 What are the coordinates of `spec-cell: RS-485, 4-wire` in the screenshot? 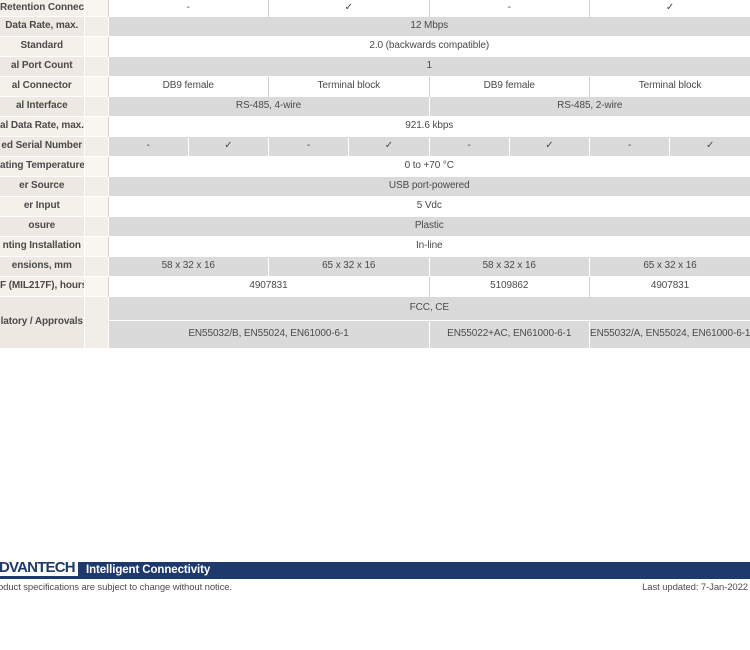 It's located at (268, 105).